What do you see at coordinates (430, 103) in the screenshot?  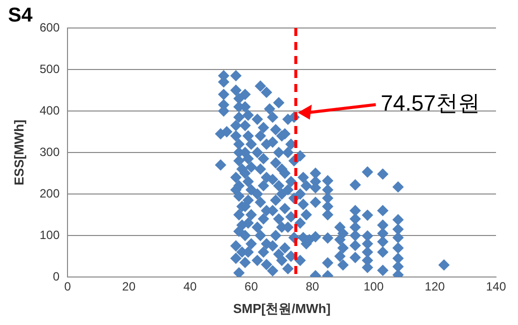 I see `annotation: 74.57천원` at bounding box center [430, 103].